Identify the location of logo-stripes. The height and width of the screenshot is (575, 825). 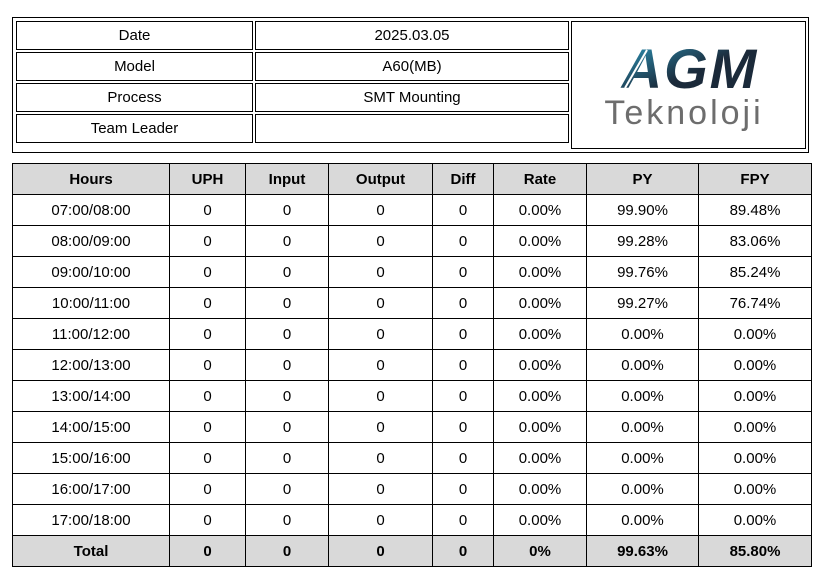
(613, 69).